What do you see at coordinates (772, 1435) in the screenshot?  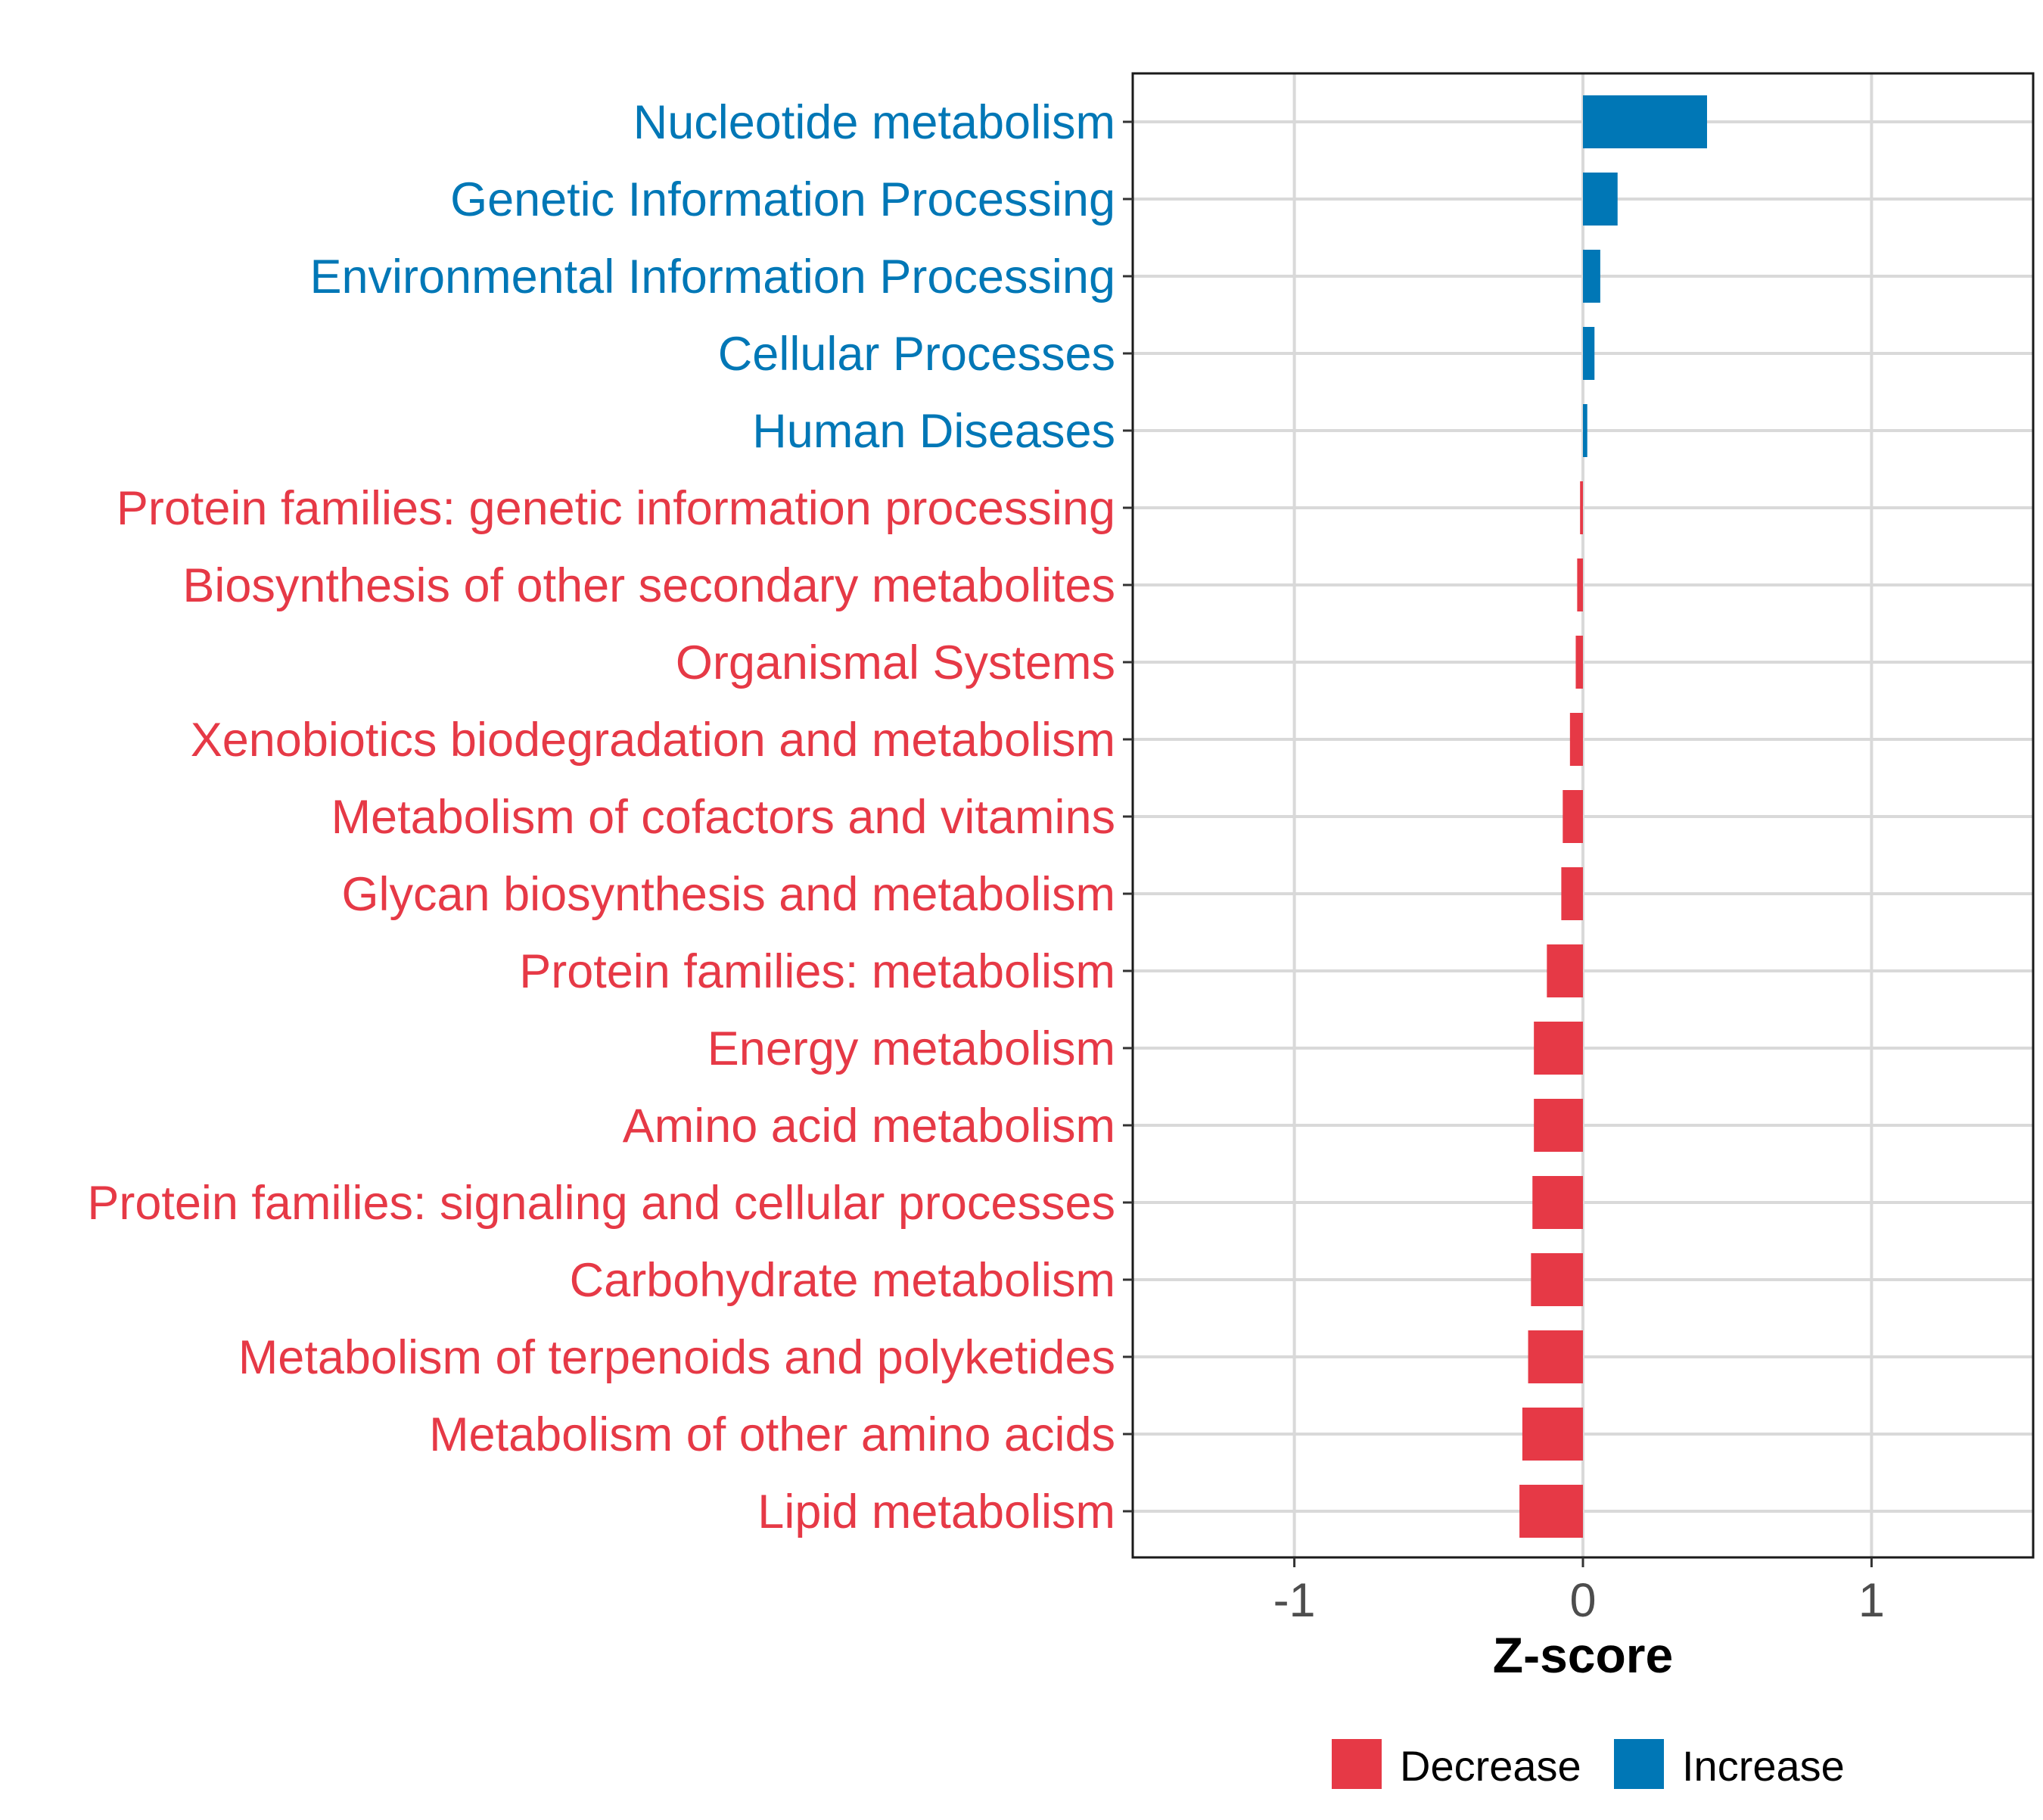 I see `y-tick-label: Metabolism of other amino acids` at bounding box center [772, 1435].